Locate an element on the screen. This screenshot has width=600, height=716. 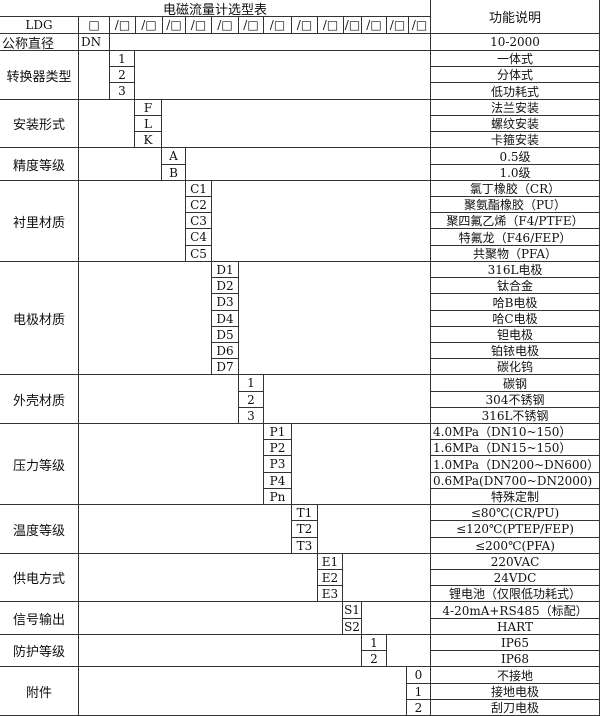
option-code: 0 is located at coordinates (418, 675).